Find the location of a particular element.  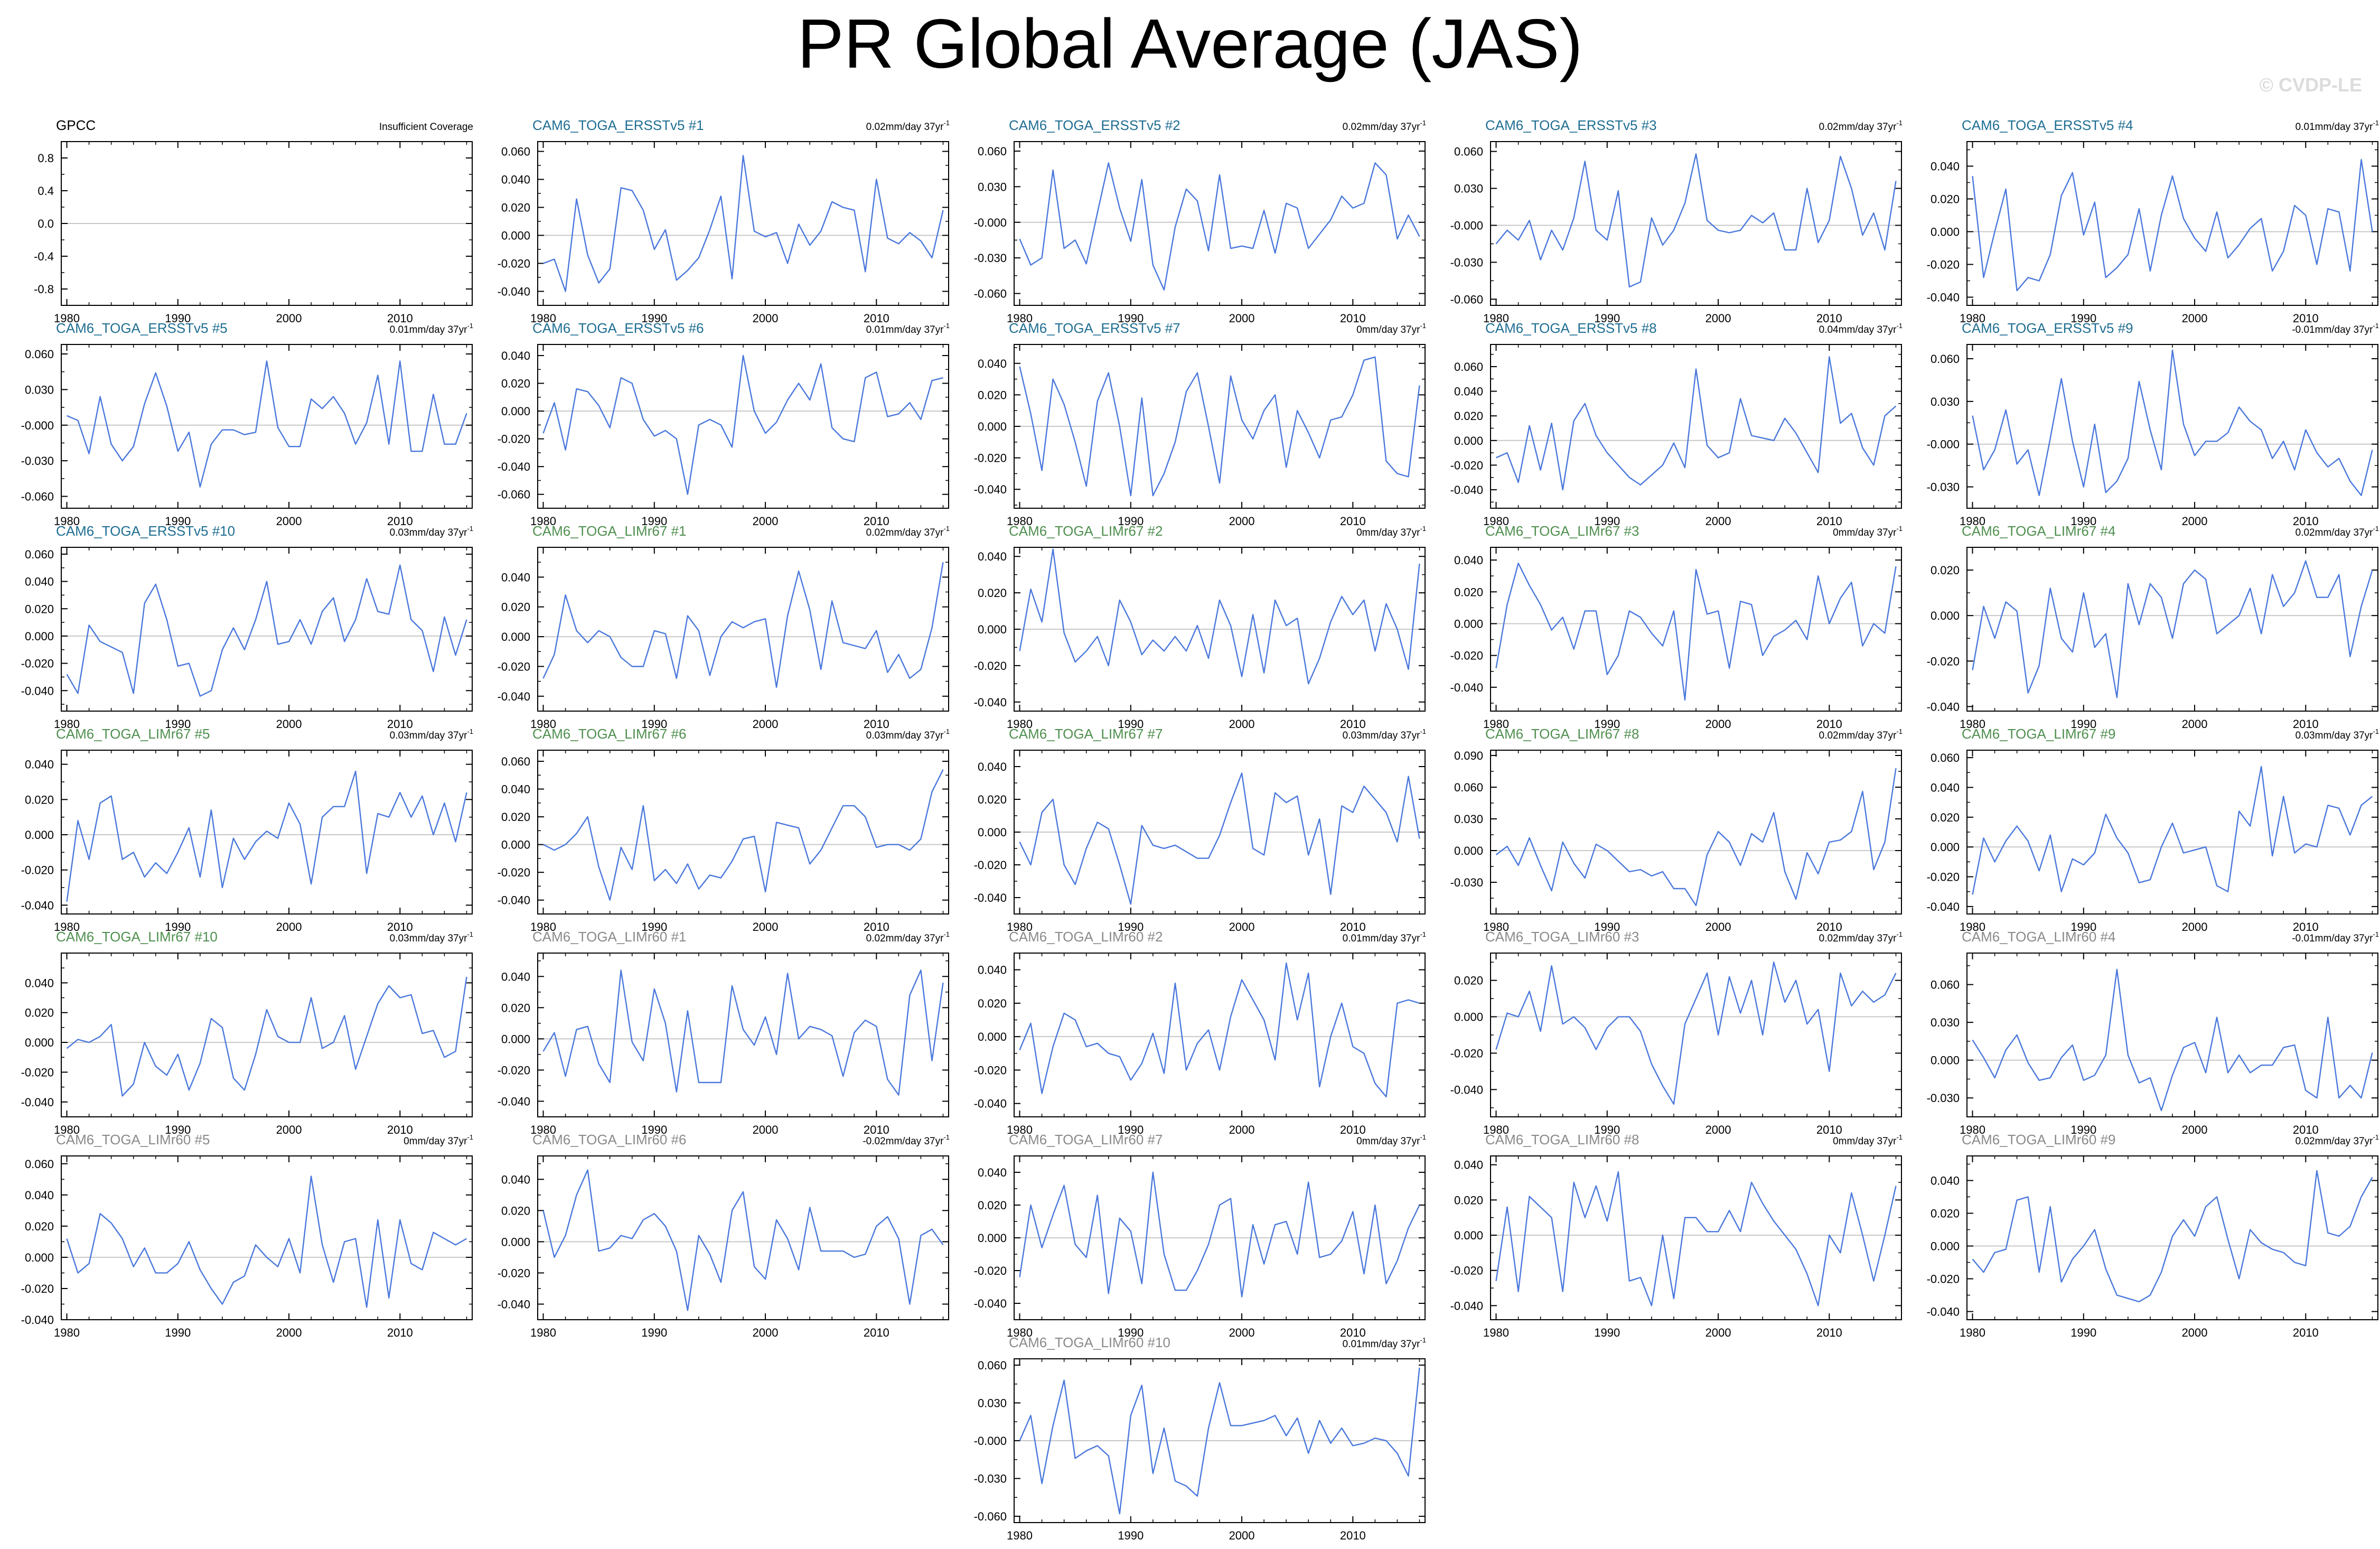

panel-title: GPCC is located at coordinates (76, 125).